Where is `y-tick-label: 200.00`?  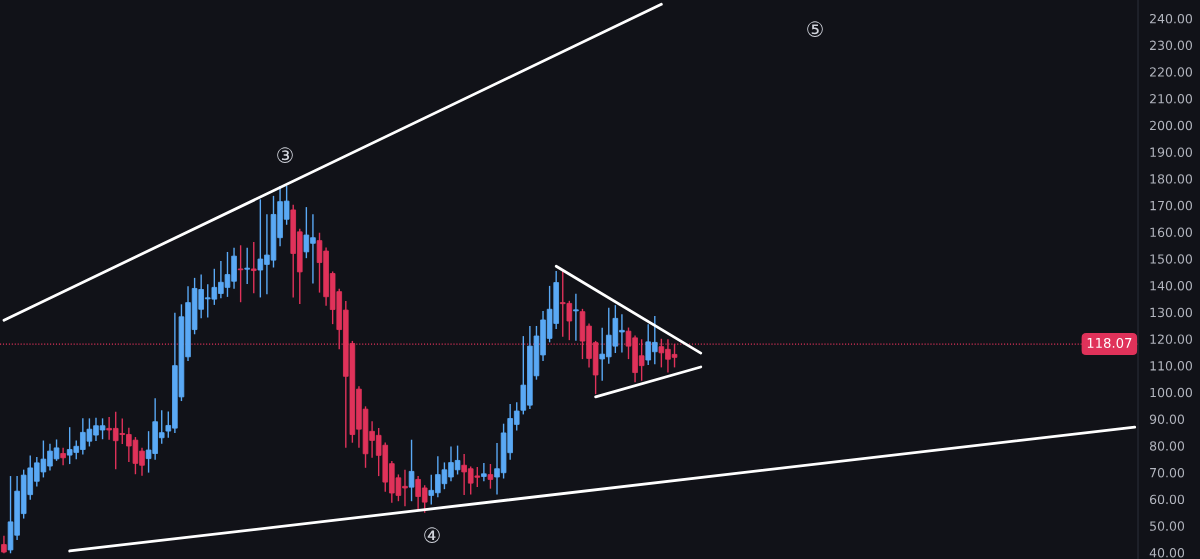
y-tick-label: 200.00 is located at coordinates (1171, 125).